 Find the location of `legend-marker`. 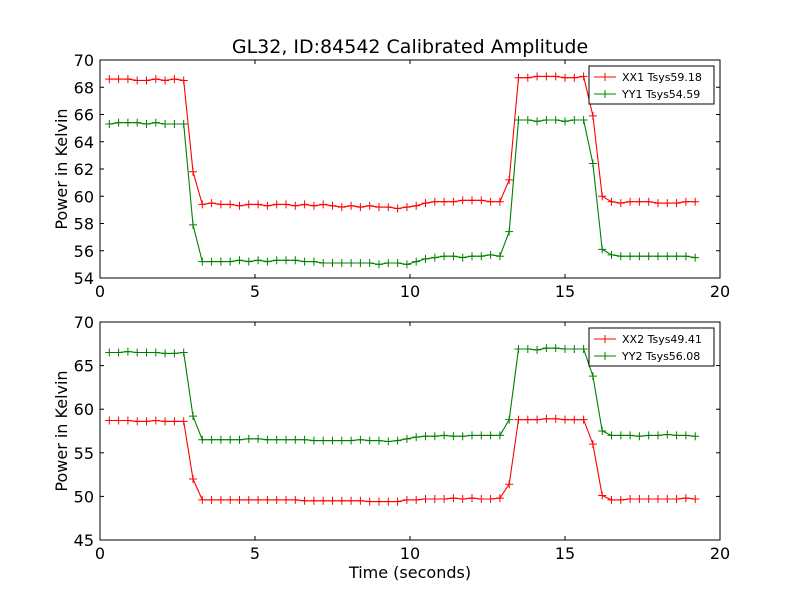

legend-marker is located at coordinates (605, 94).